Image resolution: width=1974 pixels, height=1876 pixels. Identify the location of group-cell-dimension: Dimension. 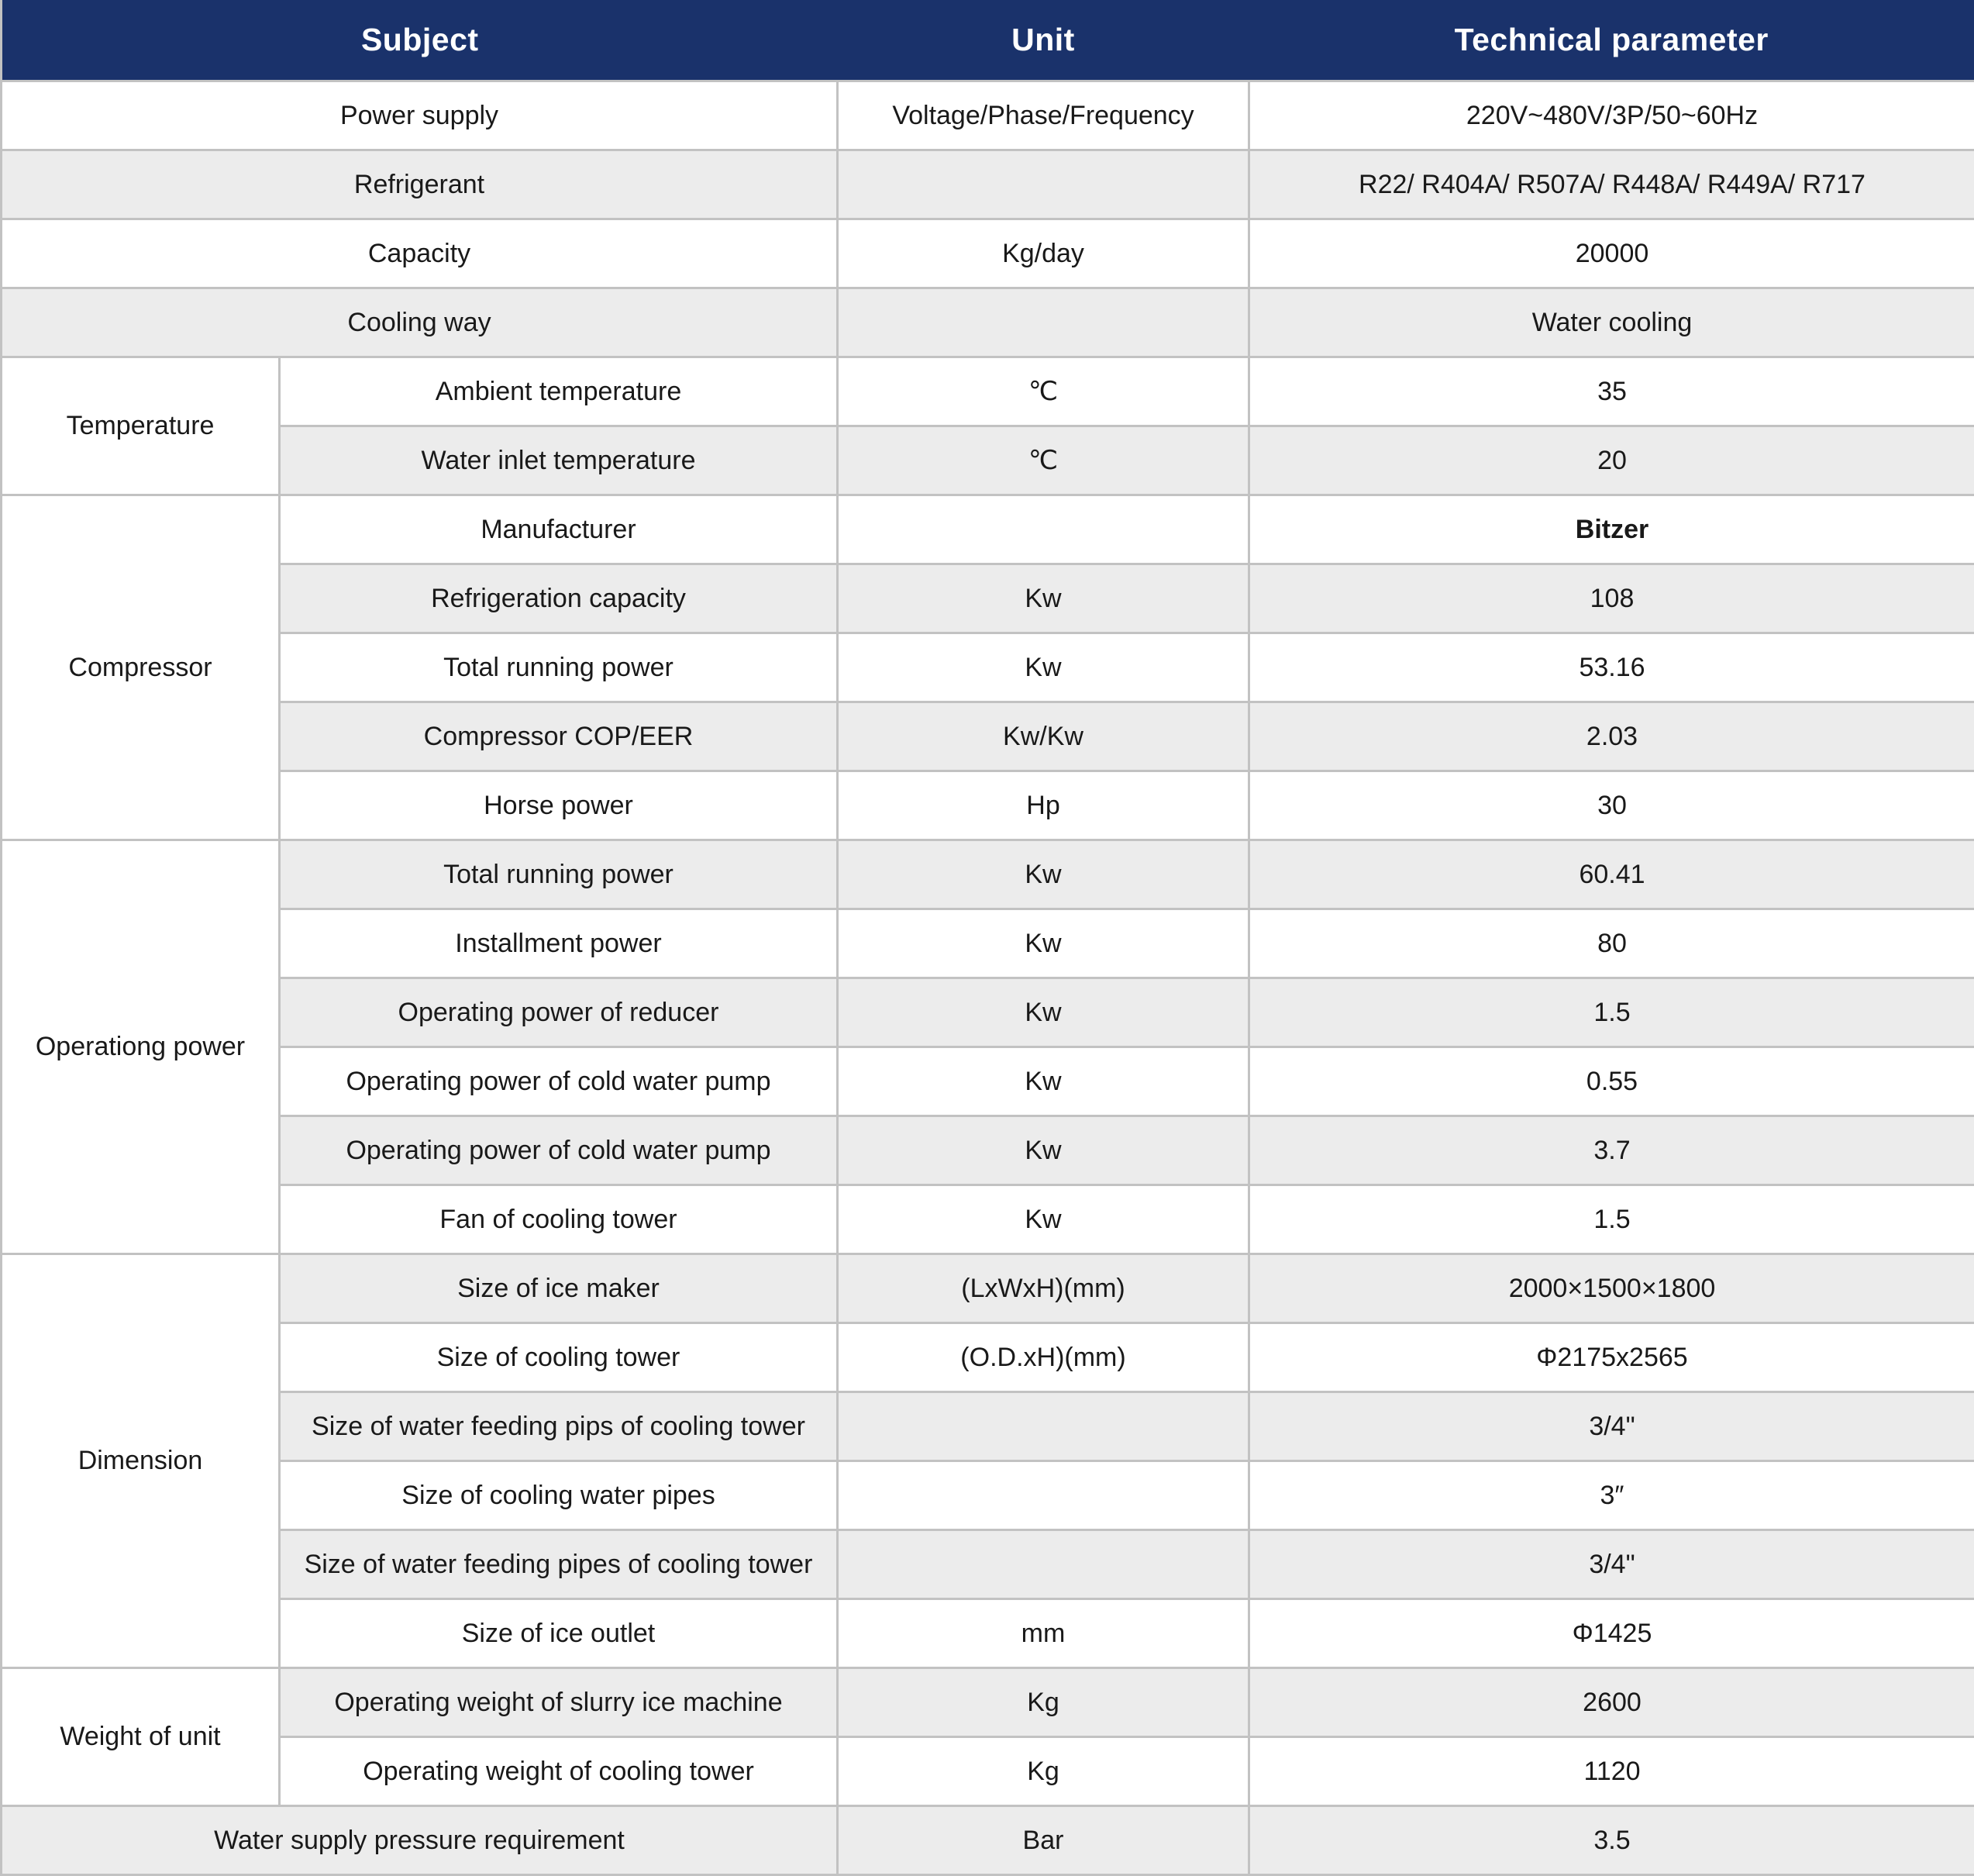
(141, 1461).